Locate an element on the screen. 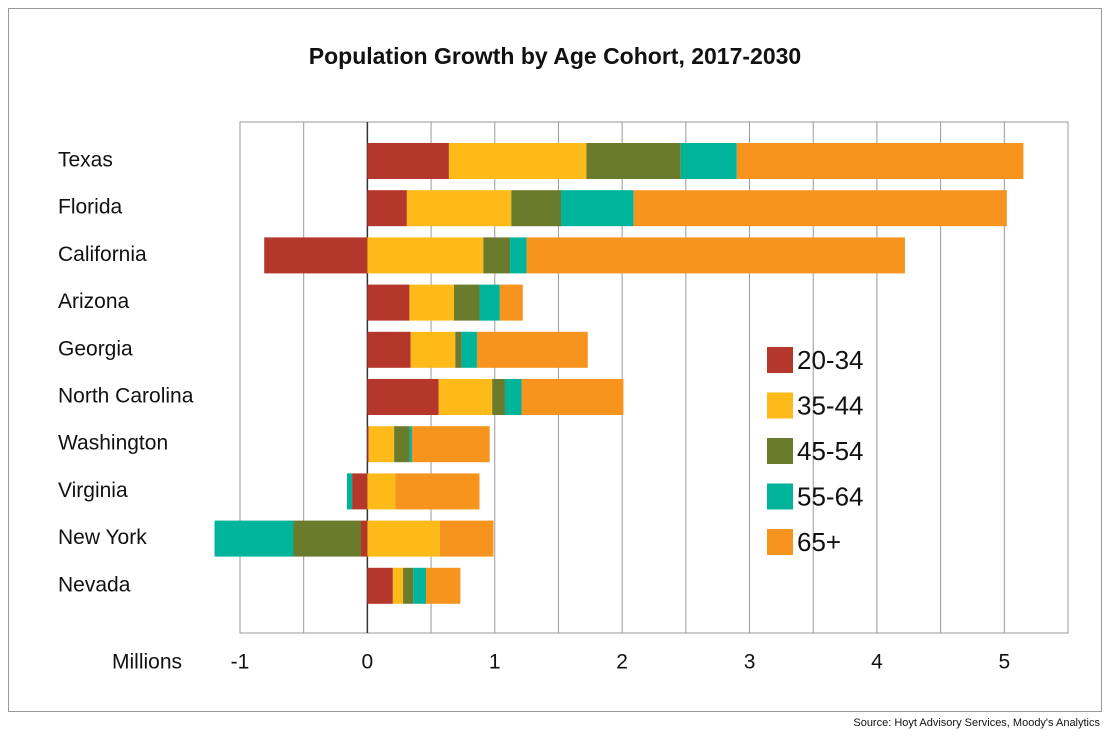 The height and width of the screenshot is (739, 1111). category-label: Georgia is located at coordinates (95, 348).